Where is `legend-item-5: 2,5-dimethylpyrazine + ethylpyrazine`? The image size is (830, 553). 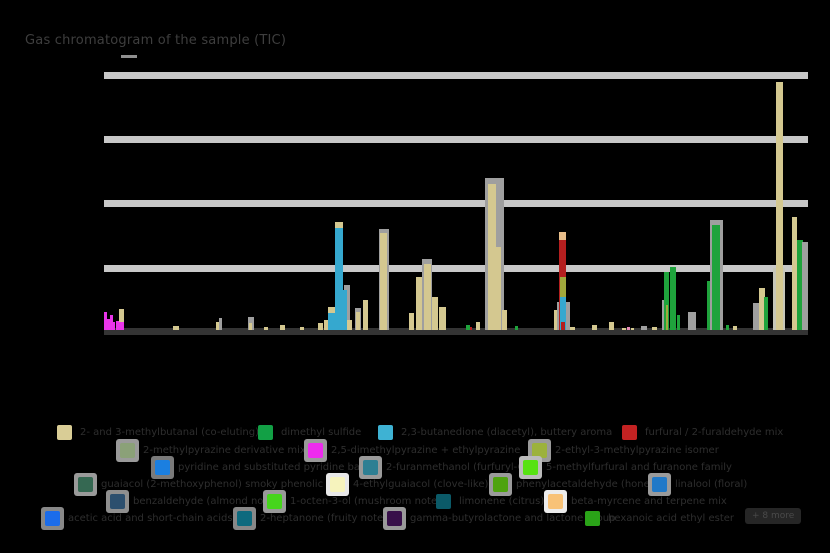
legend-item-5: 2,5-dimethylpyrazine + ethylpyrazine is located at coordinates (412, 450).